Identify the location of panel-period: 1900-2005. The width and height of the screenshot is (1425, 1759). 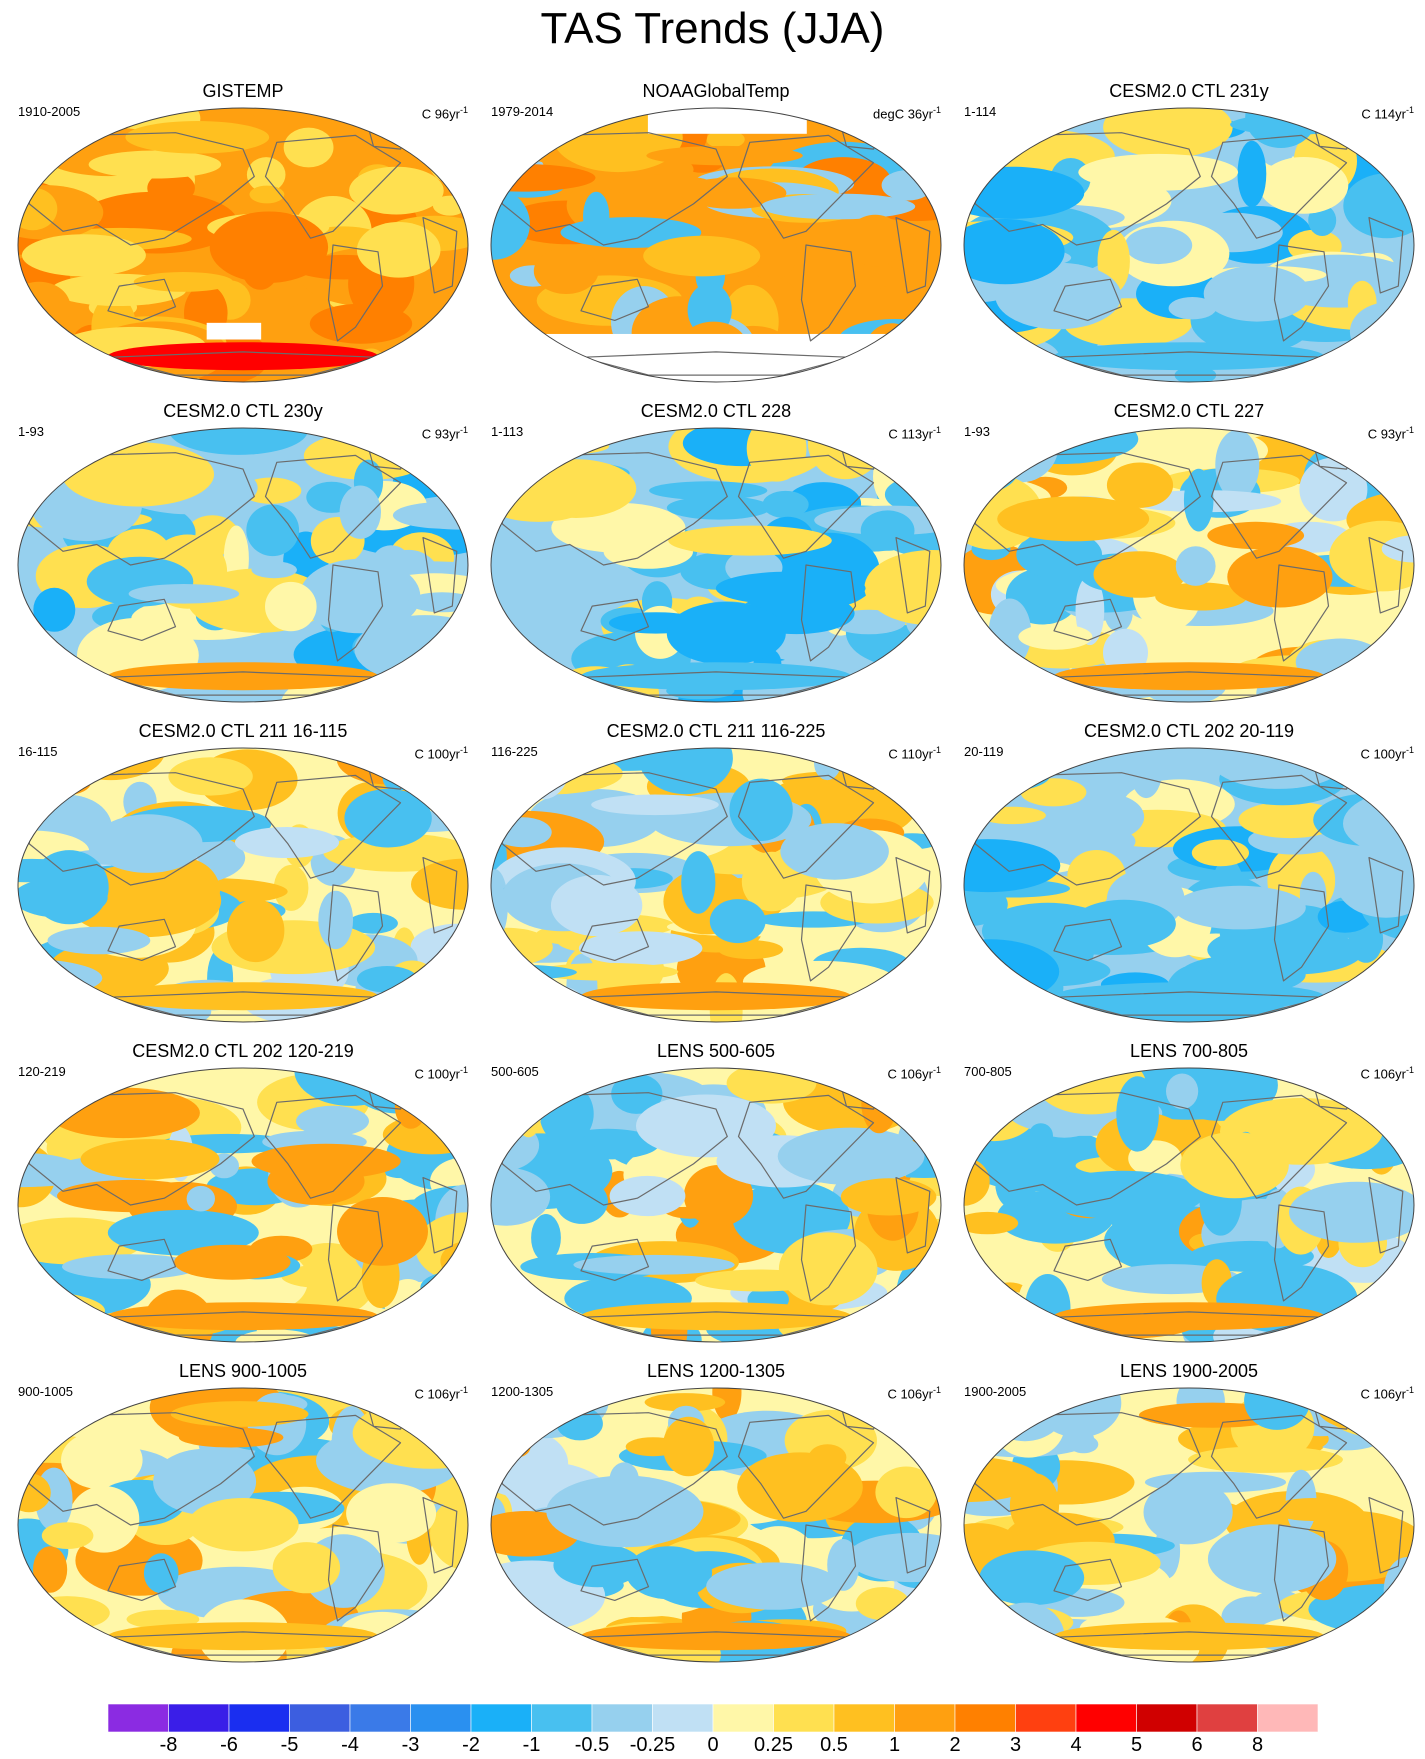
(995, 1391).